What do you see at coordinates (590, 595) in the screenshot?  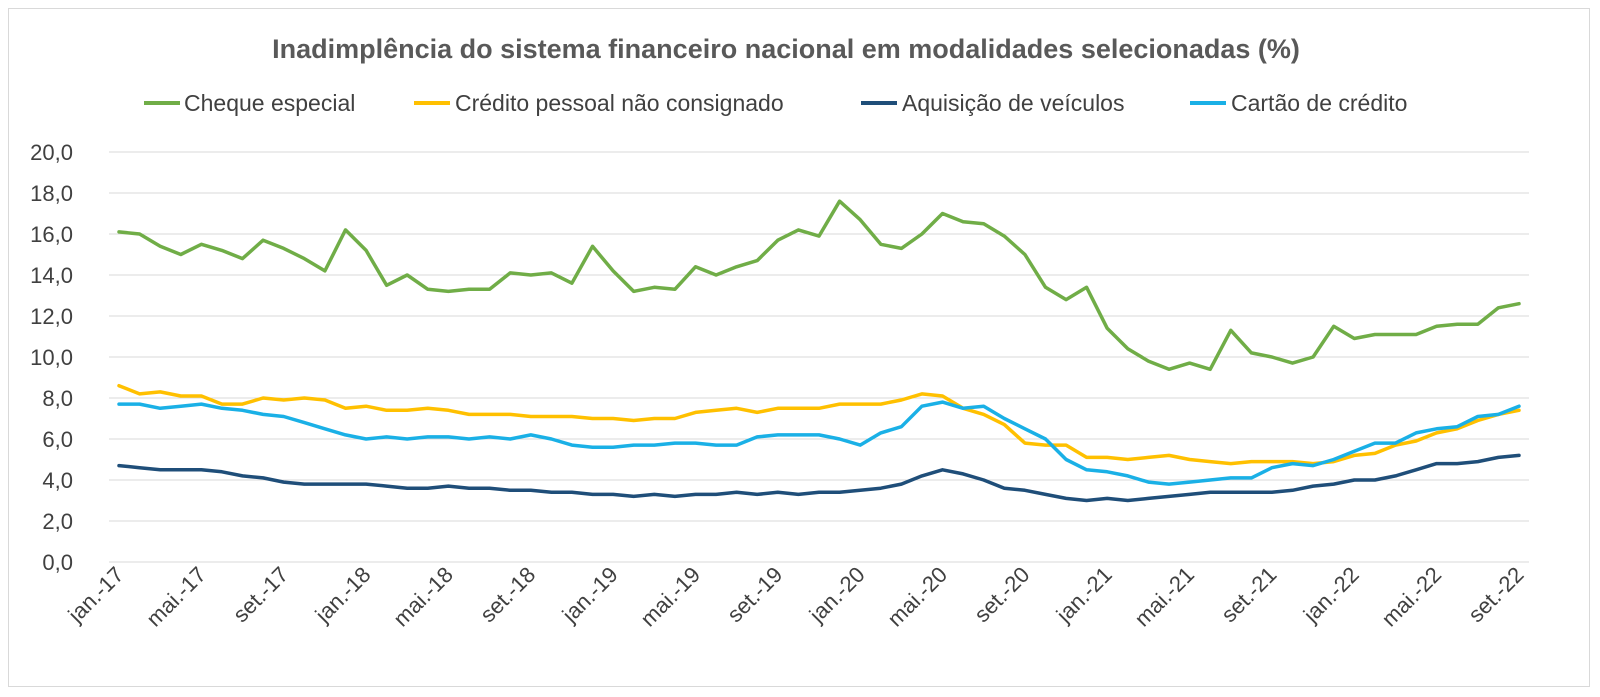 I see `x-tick-label: jan.-19` at bounding box center [590, 595].